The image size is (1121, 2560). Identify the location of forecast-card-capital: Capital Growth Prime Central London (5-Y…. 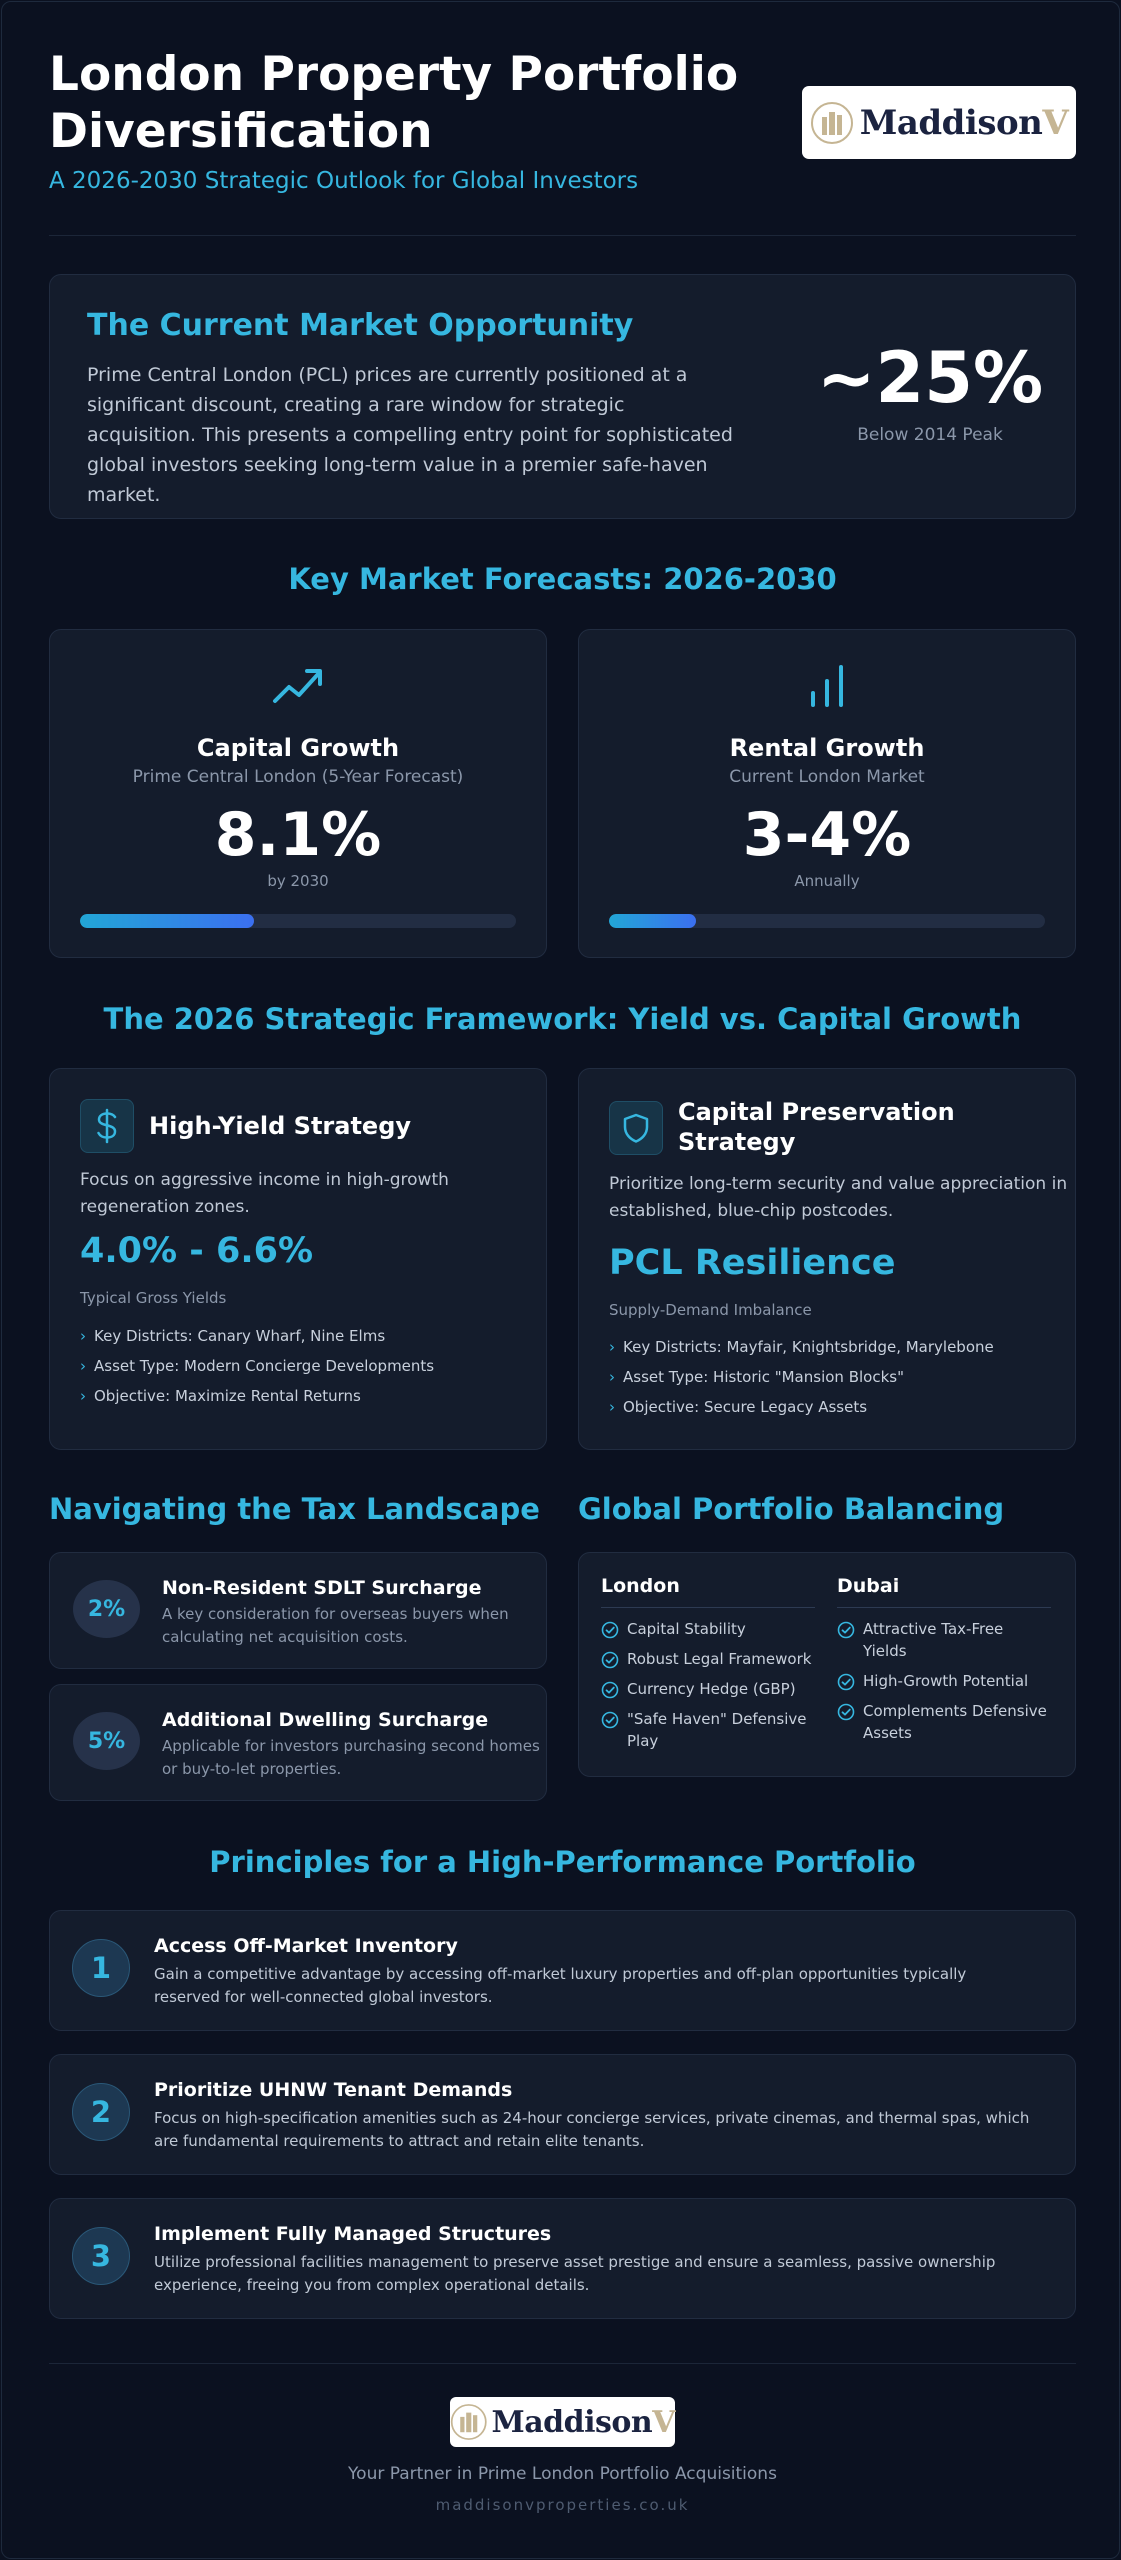
(298, 793).